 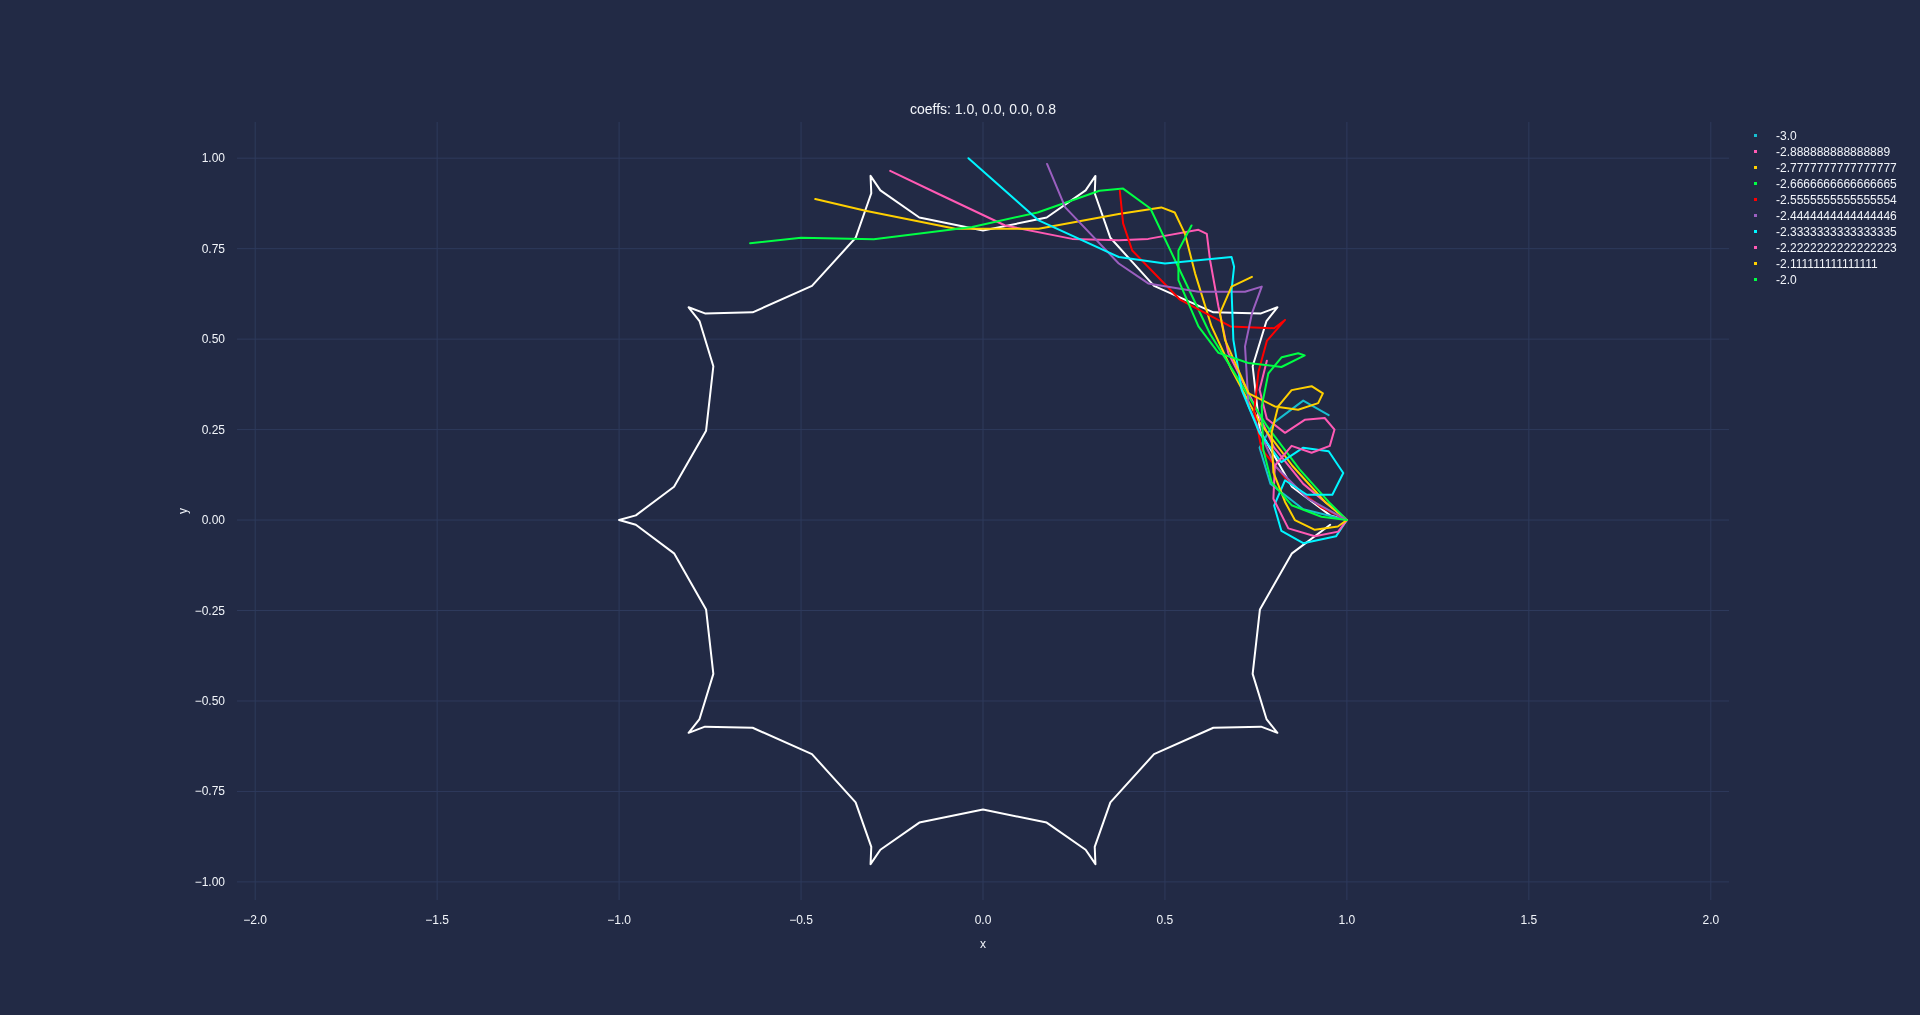 What do you see at coordinates (1837, 248) in the screenshot?
I see `legend-label: -2.2222222222222223` at bounding box center [1837, 248].